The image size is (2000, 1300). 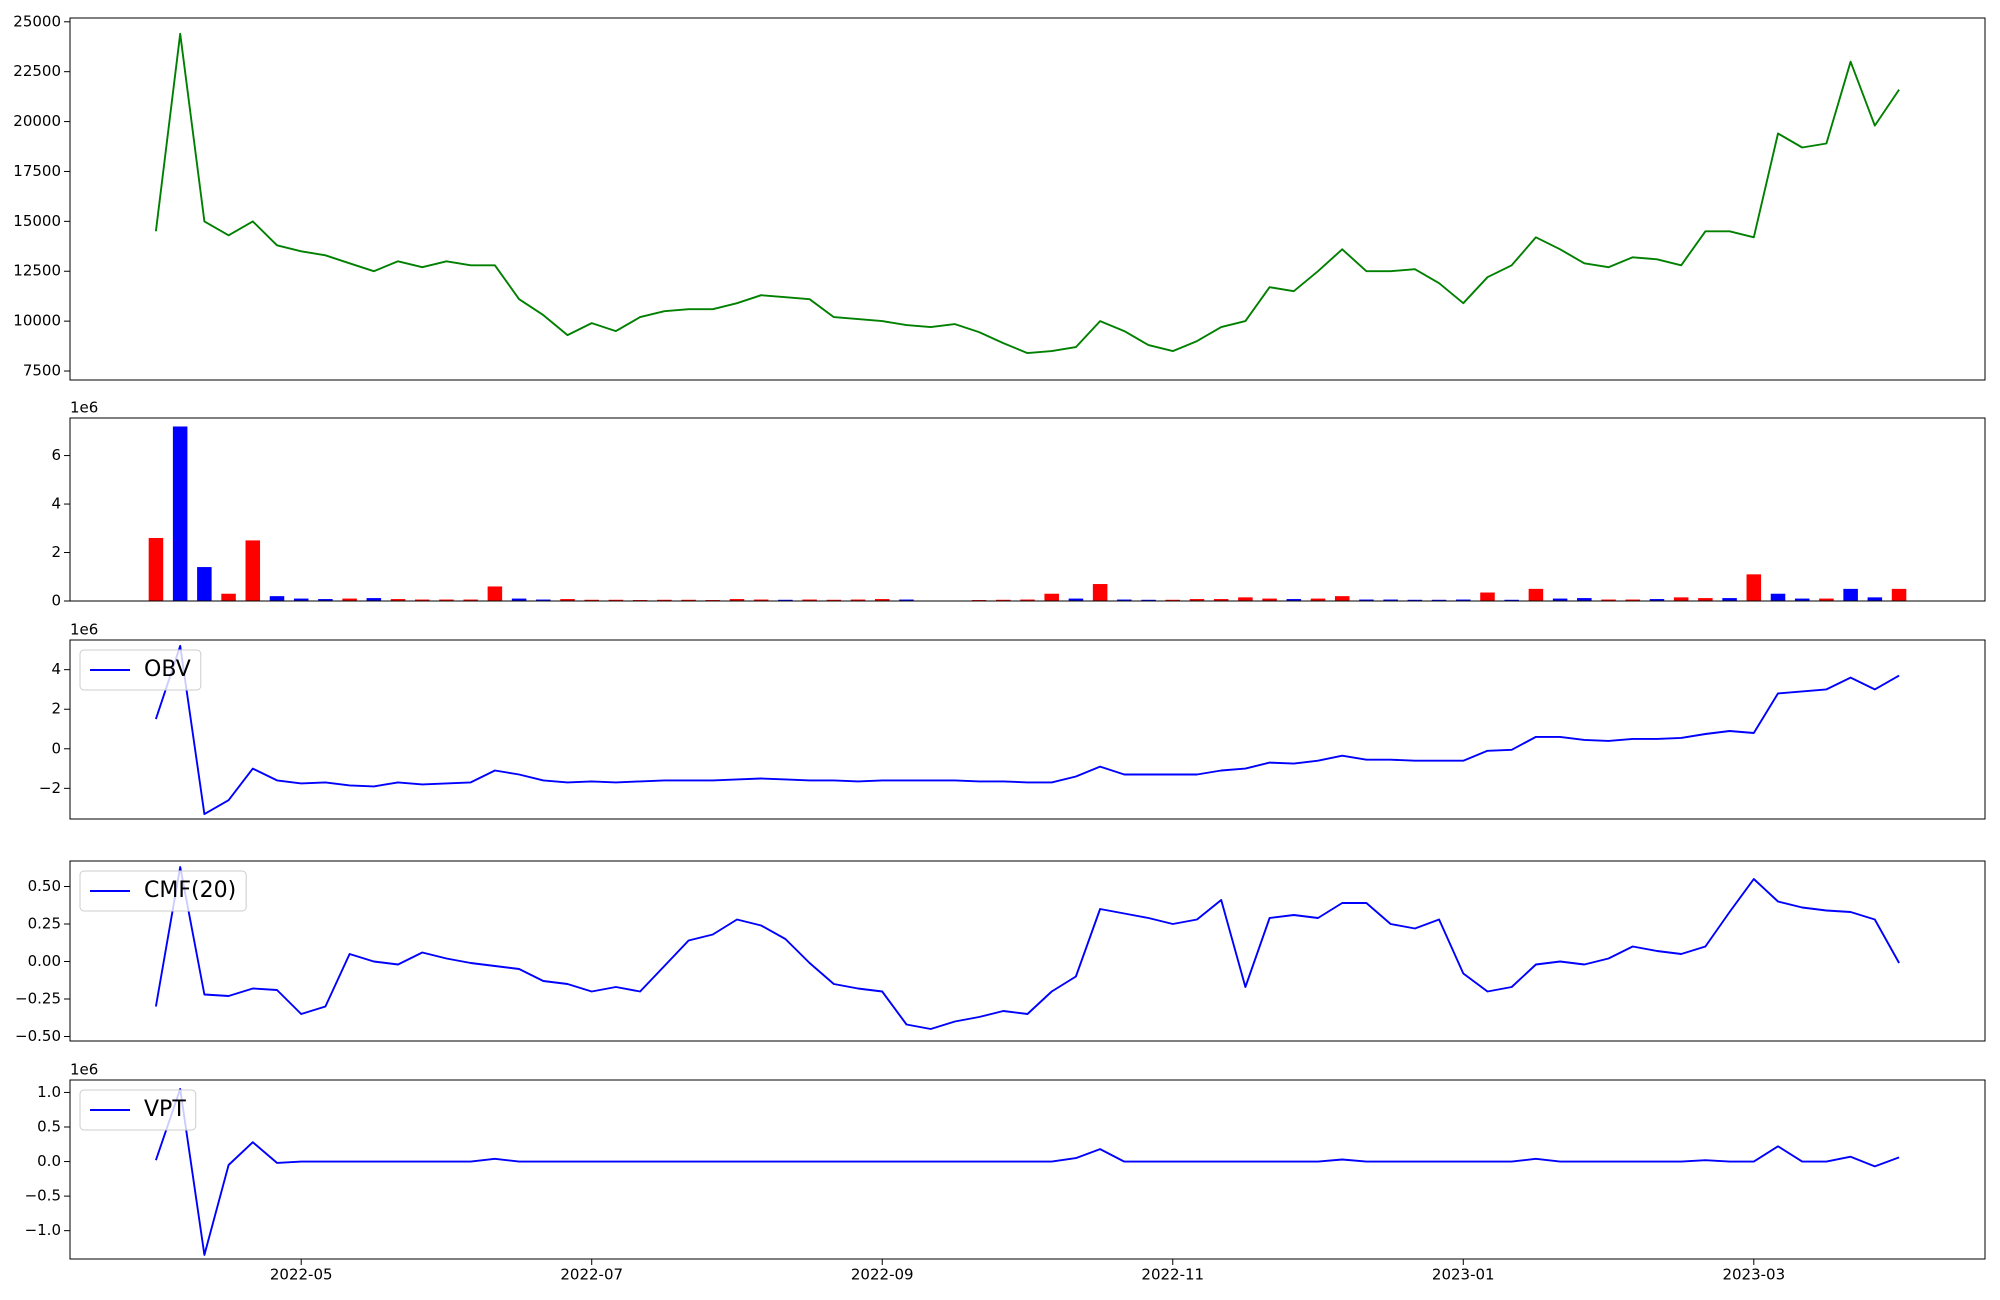 What do you see at coordinates (882, 1275) in the screenshot?
I see `x-tick-label: 2022-09` at bounding box center [882, 1275].